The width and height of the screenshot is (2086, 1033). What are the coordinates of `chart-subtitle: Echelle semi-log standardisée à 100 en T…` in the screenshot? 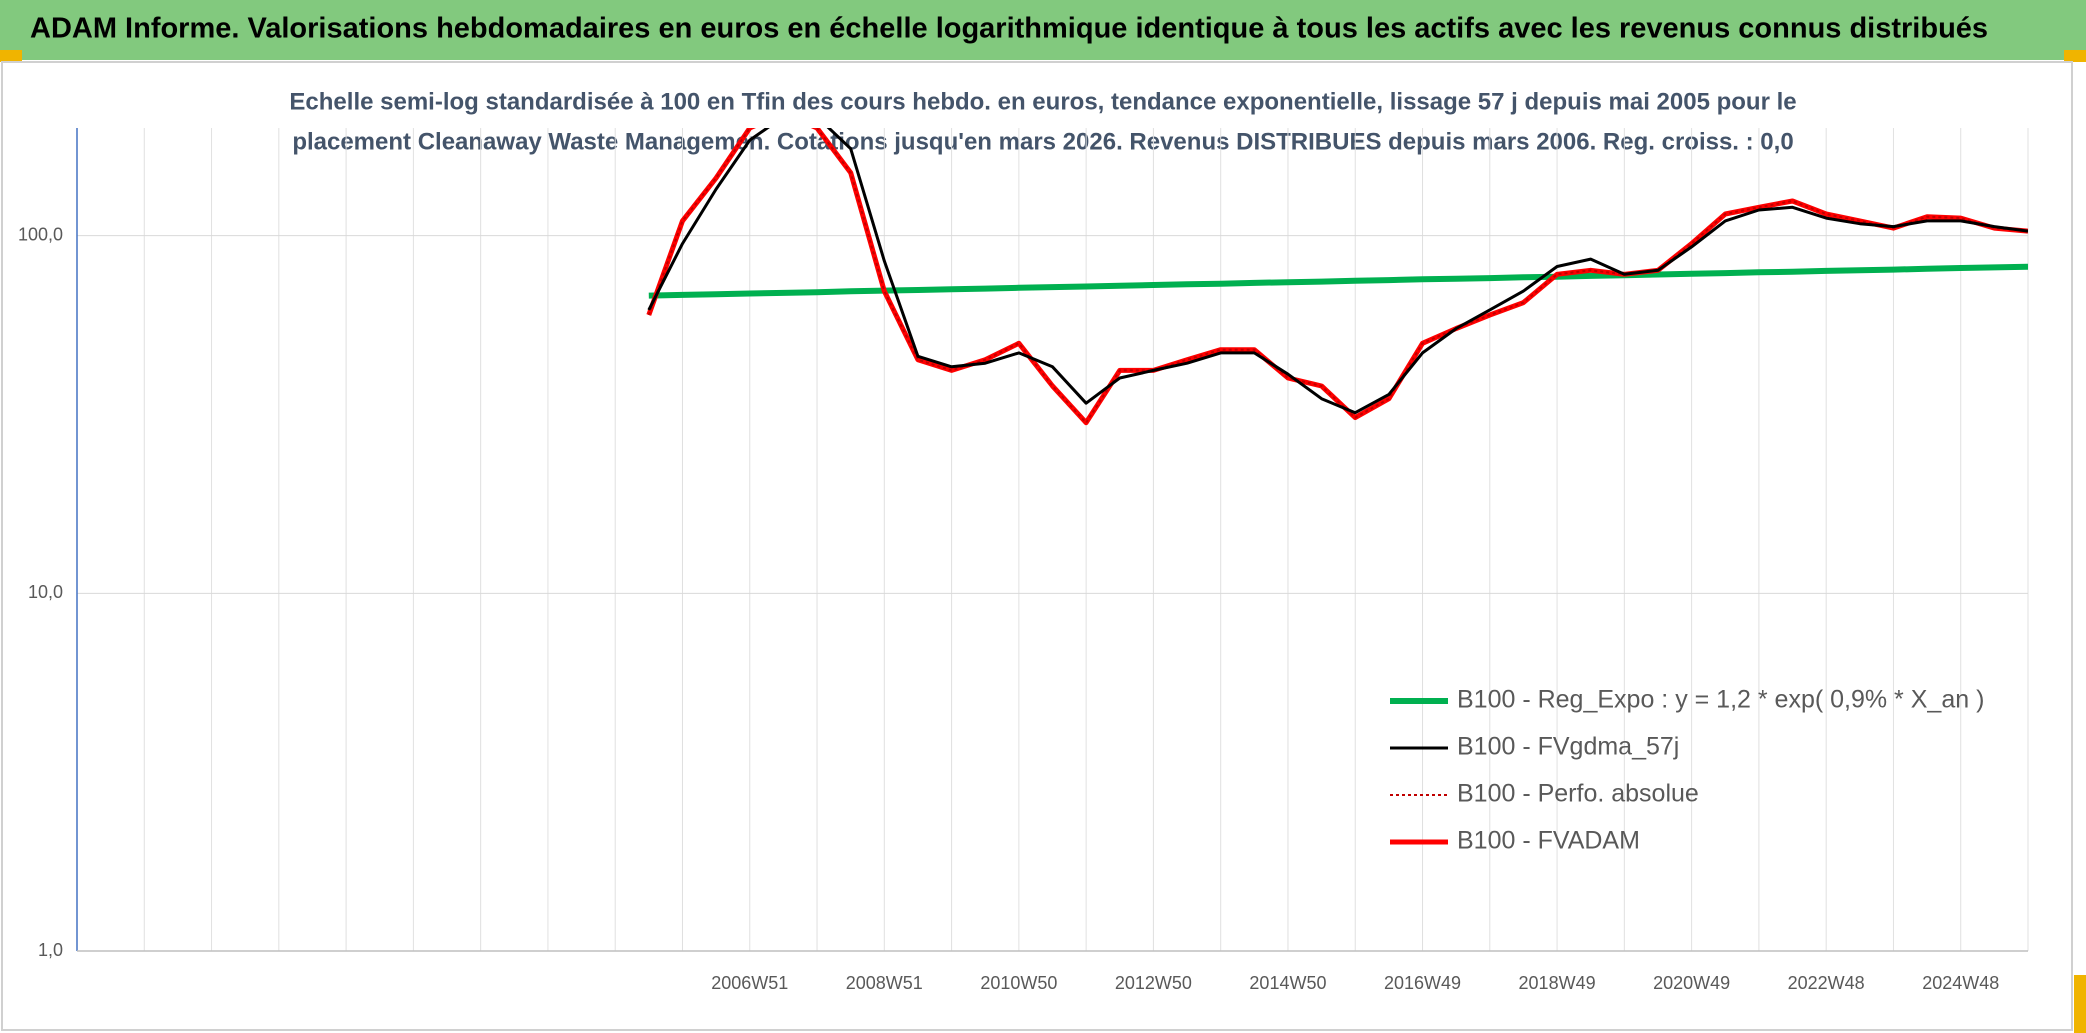 It's located at (1042, 101).